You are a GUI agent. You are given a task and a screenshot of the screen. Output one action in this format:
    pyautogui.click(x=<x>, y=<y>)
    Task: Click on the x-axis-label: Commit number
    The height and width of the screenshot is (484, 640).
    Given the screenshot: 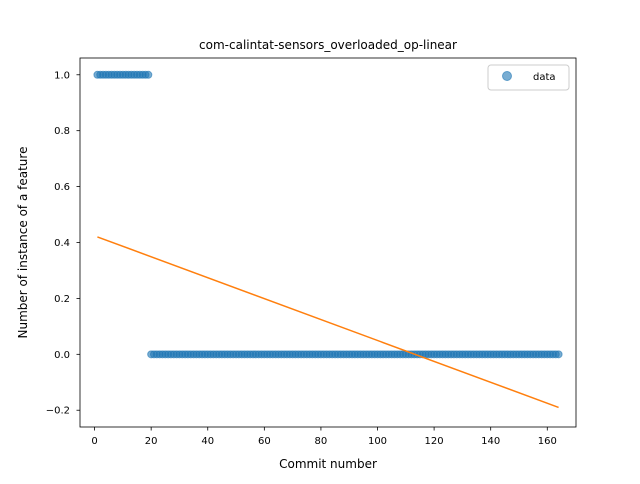 What is the action you would take?
    pyautogui.click(x=328, y=464)
    